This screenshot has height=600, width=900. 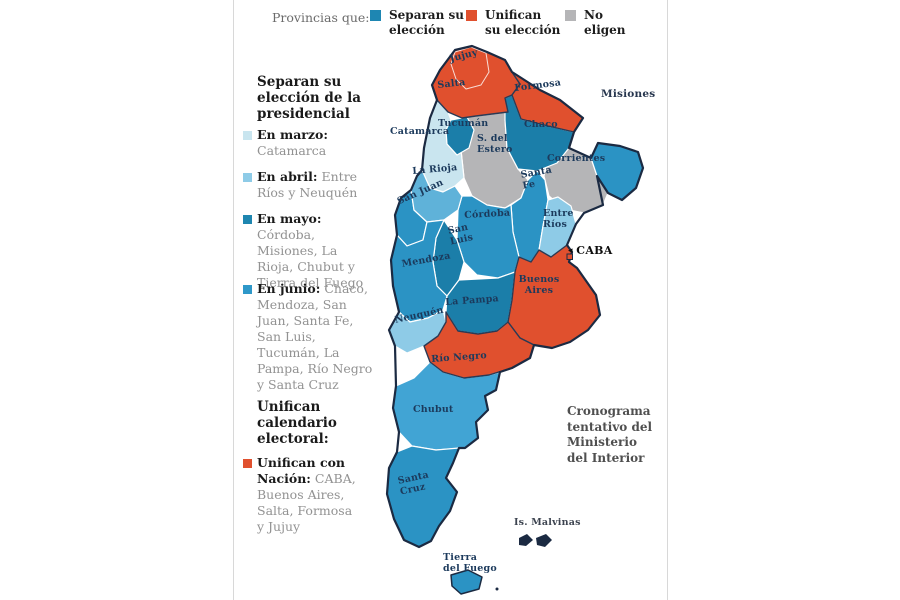 What do you see at coordinates (628, 94) in the screenshot?
I see `label-misiones: Misiones` at bounding box center [628, 94].